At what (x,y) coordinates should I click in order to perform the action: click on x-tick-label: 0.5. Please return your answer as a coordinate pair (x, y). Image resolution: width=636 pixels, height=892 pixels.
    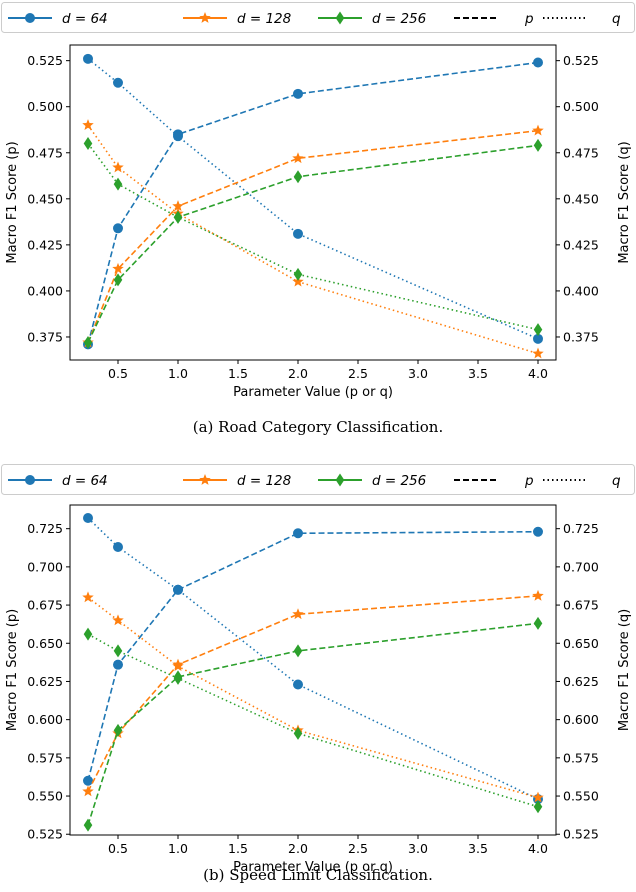
    Looking at the image, I should click on (118, 373).